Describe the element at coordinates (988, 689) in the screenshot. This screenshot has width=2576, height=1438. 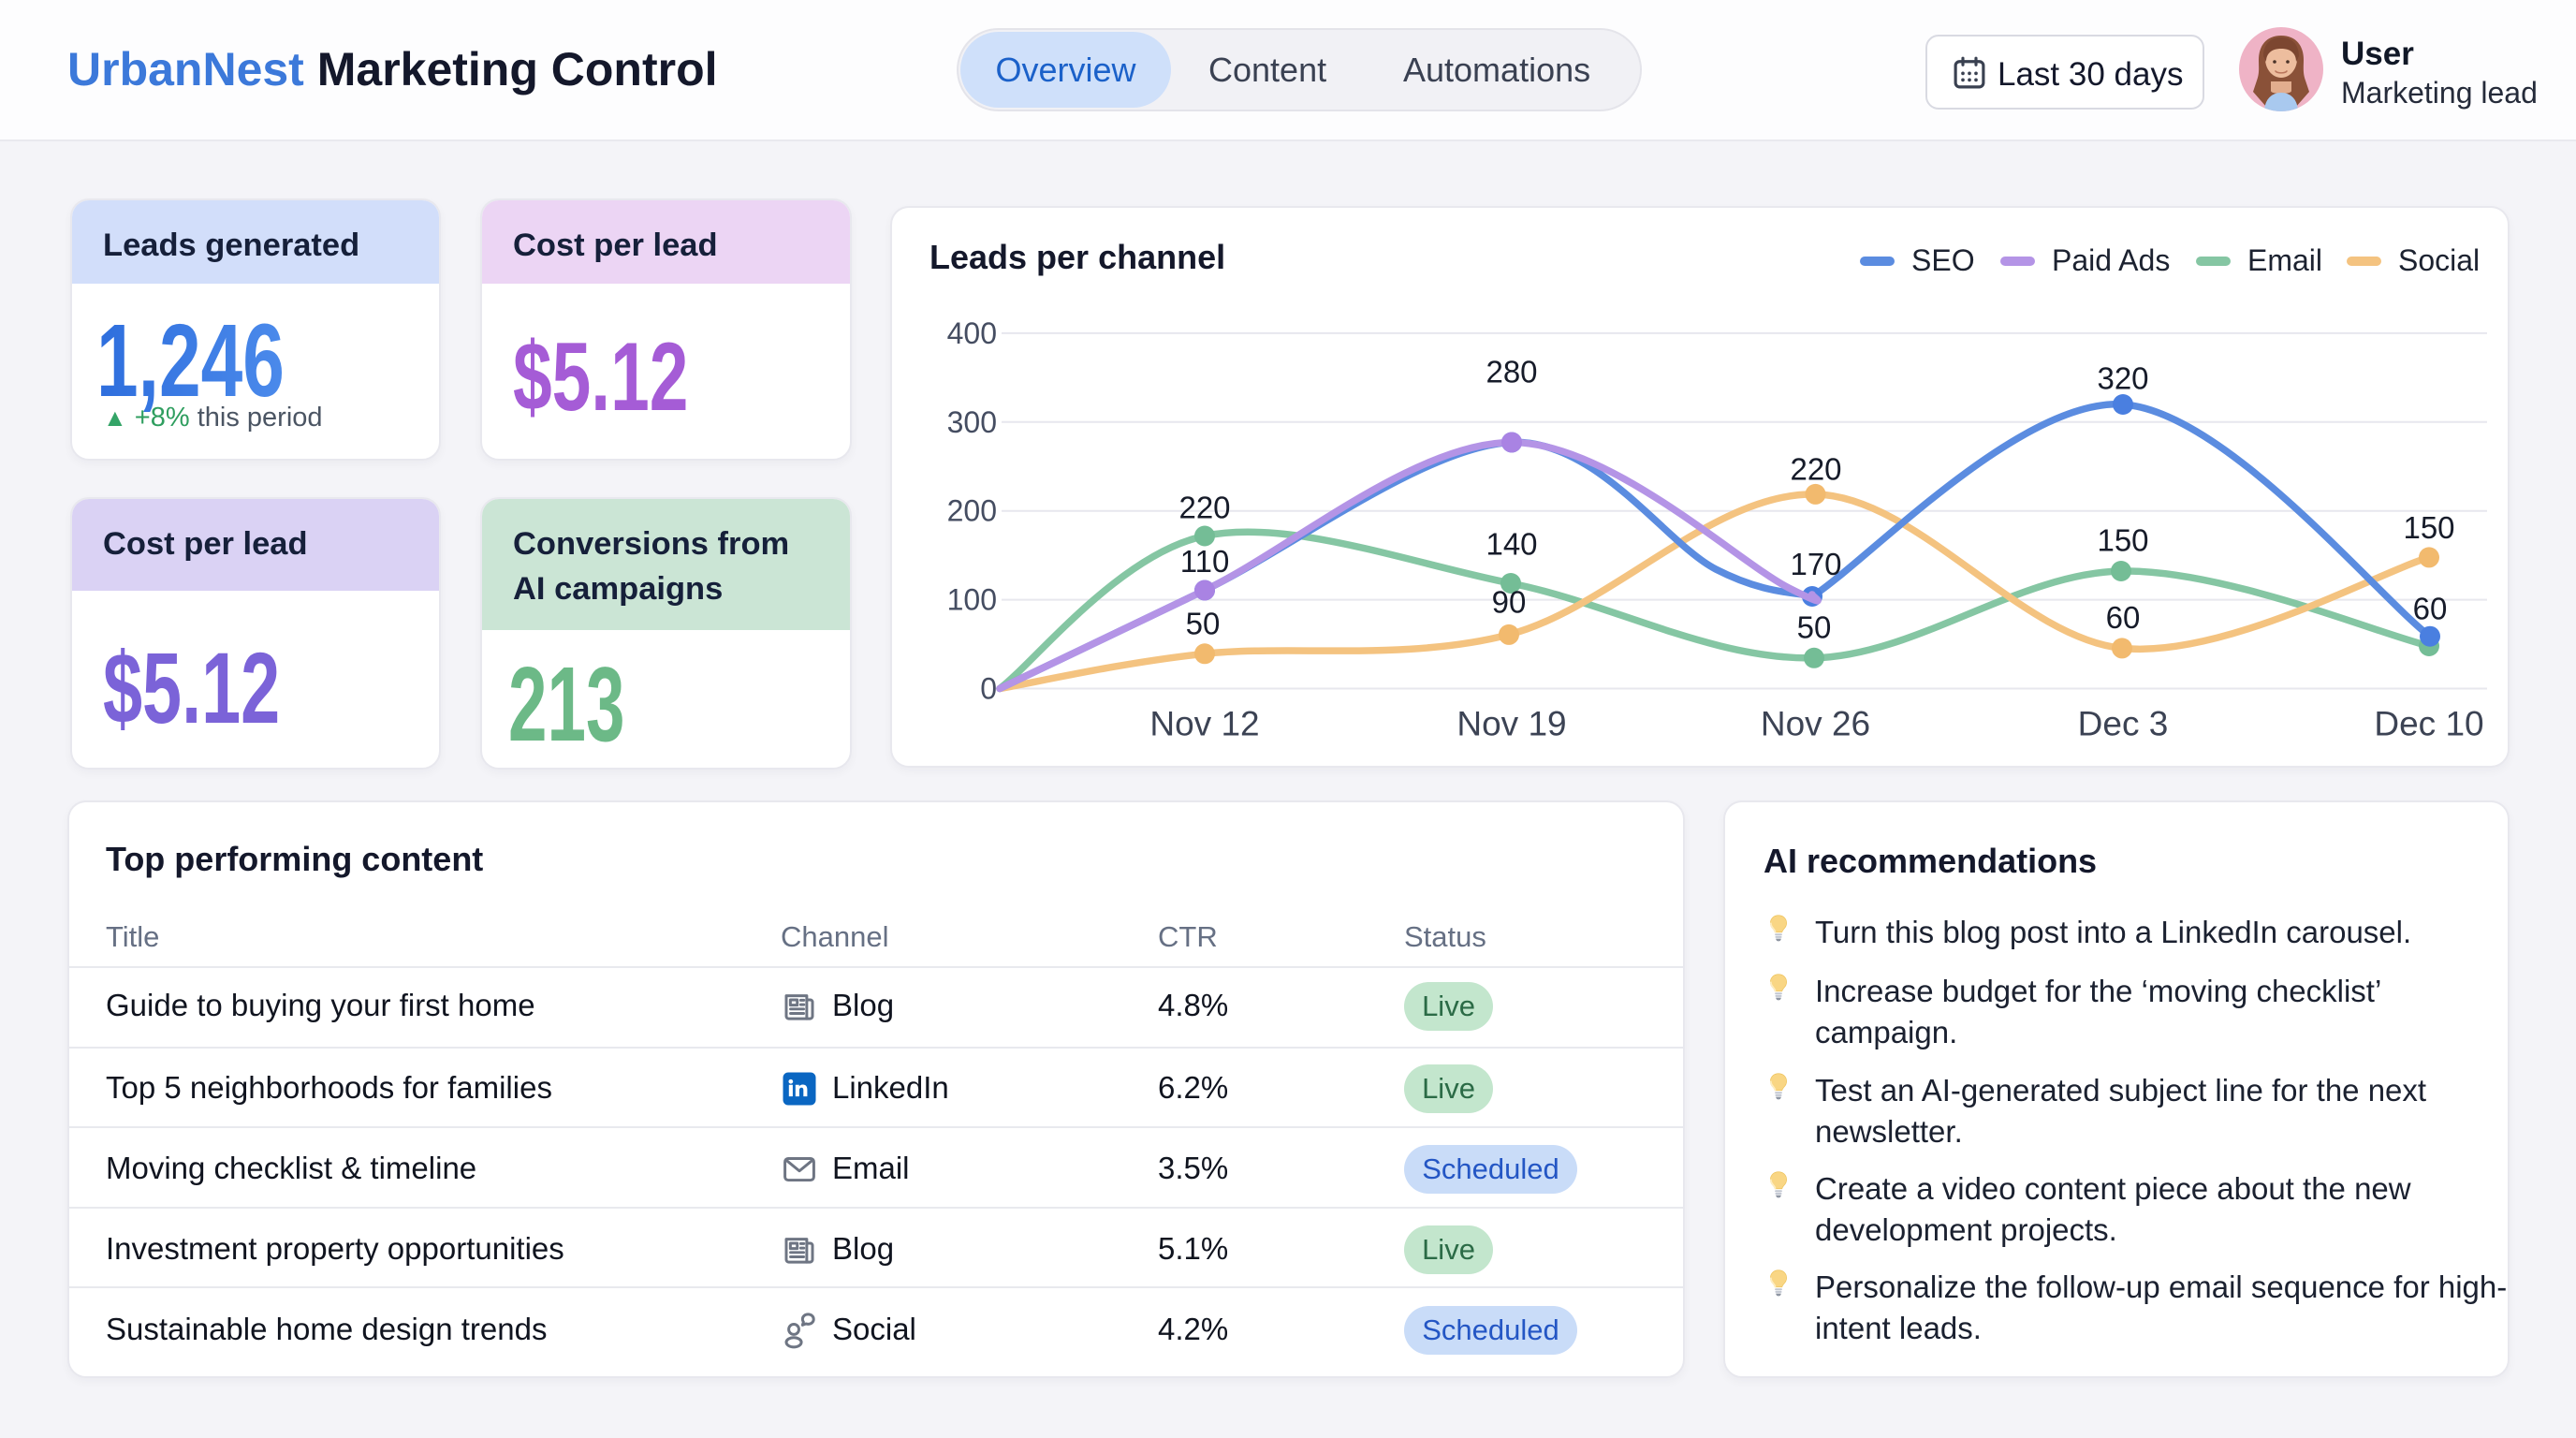
I see `svg-text: 0` at that location.